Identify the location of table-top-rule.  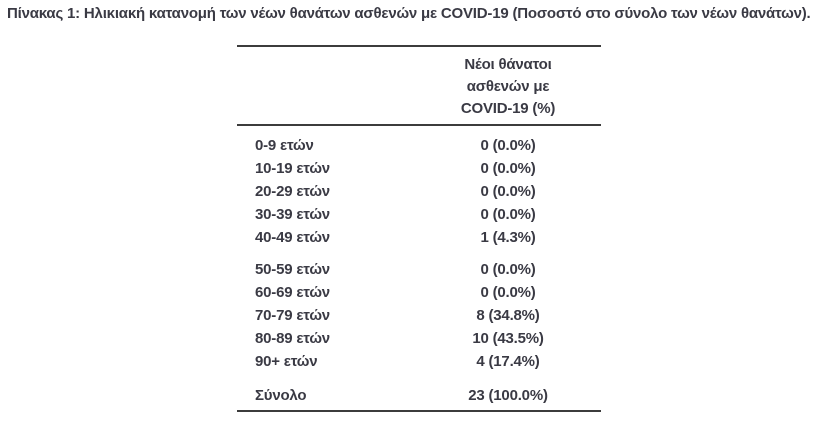
(419, 46).